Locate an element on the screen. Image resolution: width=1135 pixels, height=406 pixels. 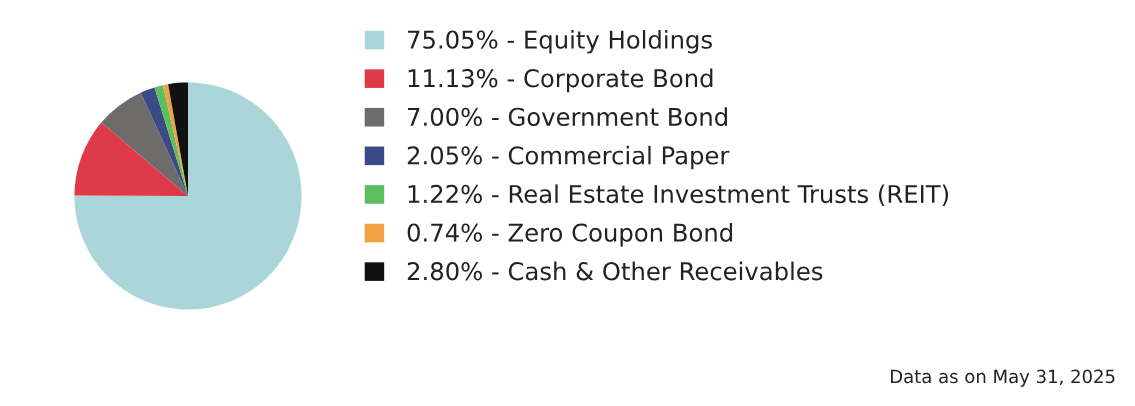
legend-label: 0.74% - Zero Coupon Bond is located at coordinates (569, 234).